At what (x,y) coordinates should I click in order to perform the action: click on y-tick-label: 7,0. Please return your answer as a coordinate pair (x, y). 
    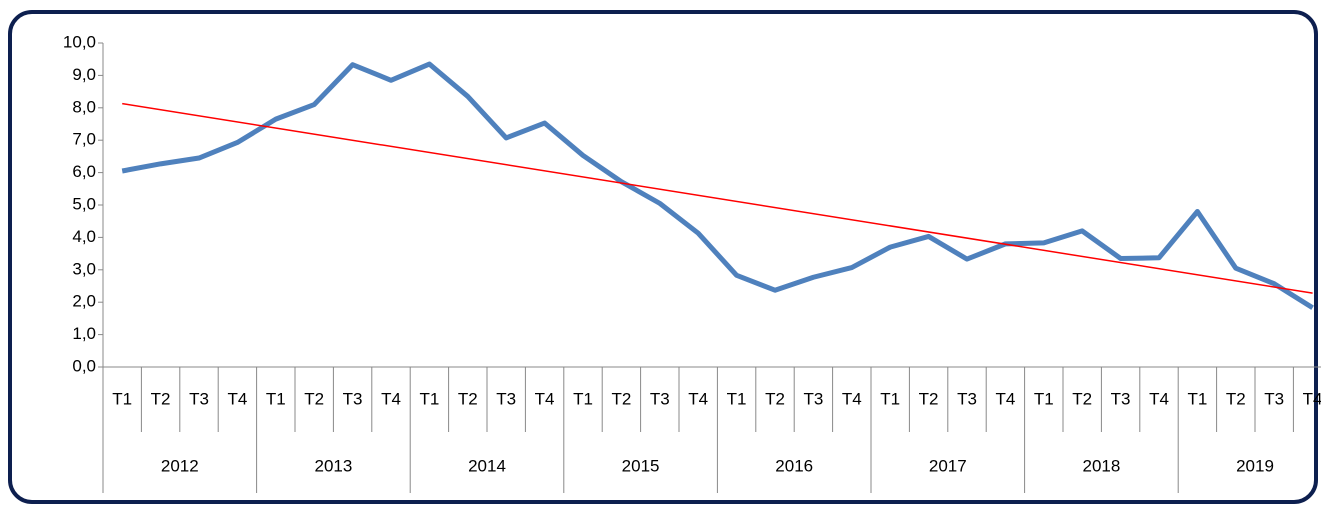
    Looking at the image, I should click on (84, 139).